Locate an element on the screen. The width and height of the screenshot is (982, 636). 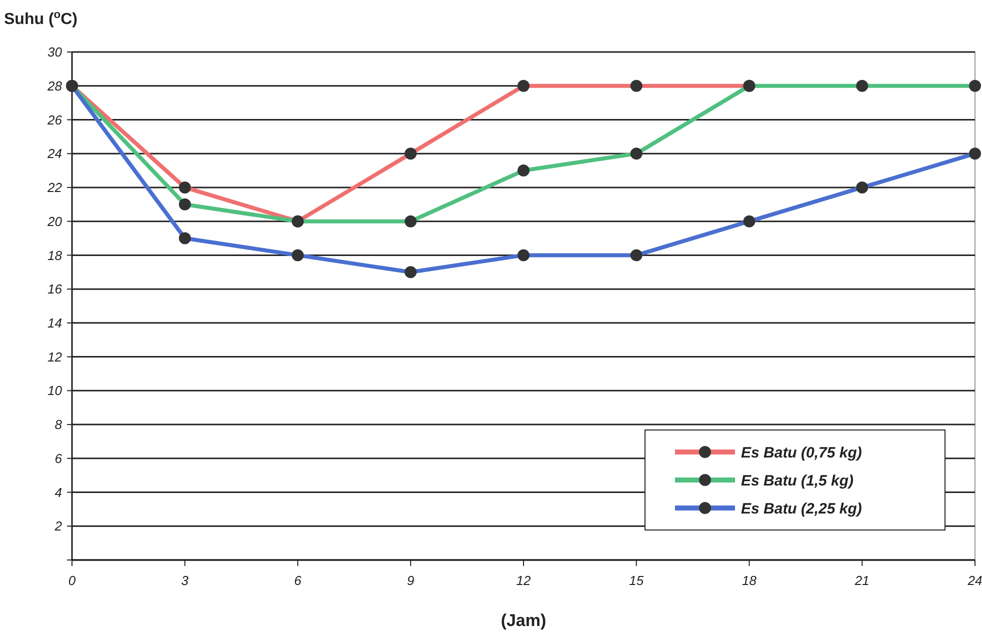
x-tick-label: 6 is located at coordinates (298, 580).